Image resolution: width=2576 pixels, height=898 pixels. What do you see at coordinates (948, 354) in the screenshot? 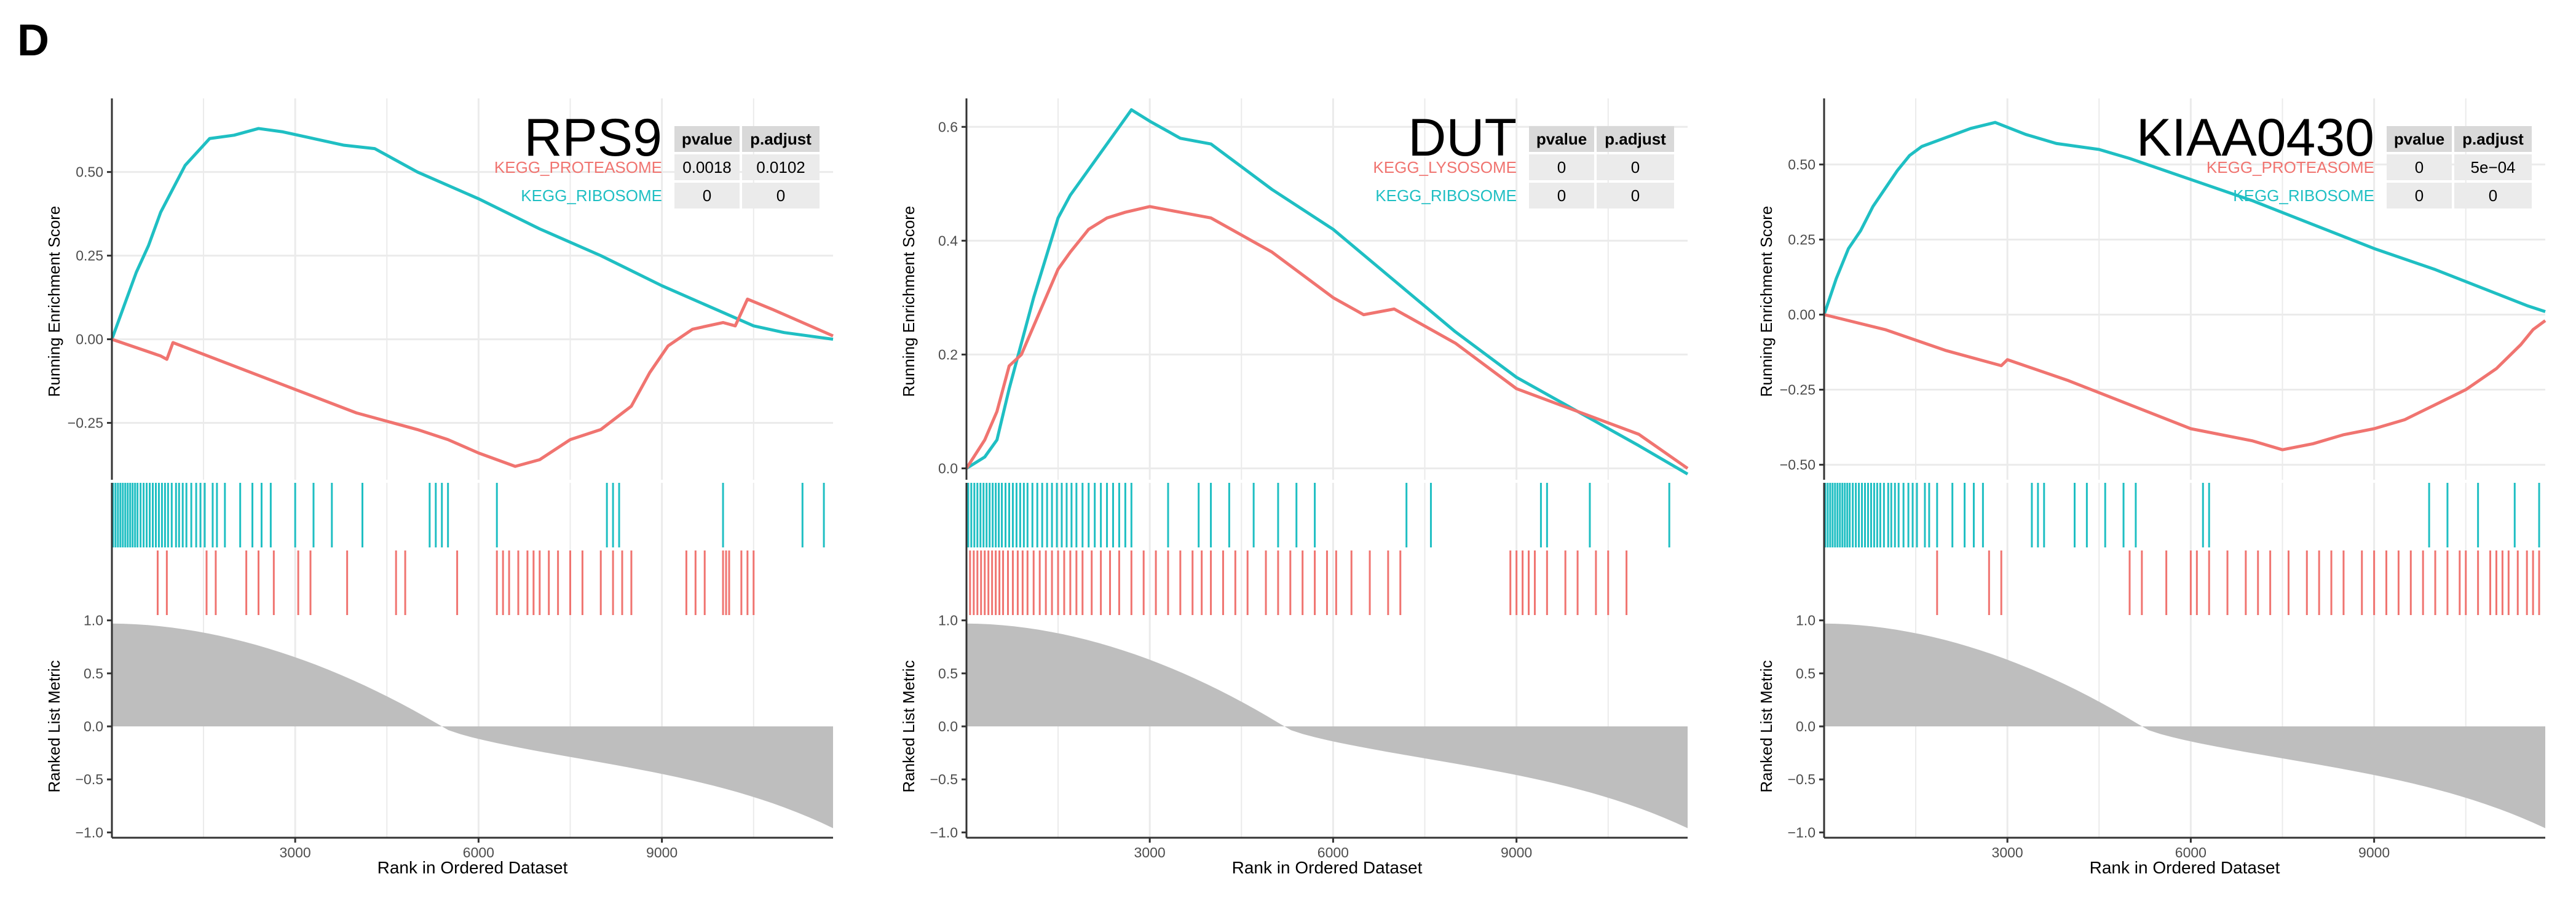
I see `es-tick-label: 0.2` at bounding box center [948, 354].